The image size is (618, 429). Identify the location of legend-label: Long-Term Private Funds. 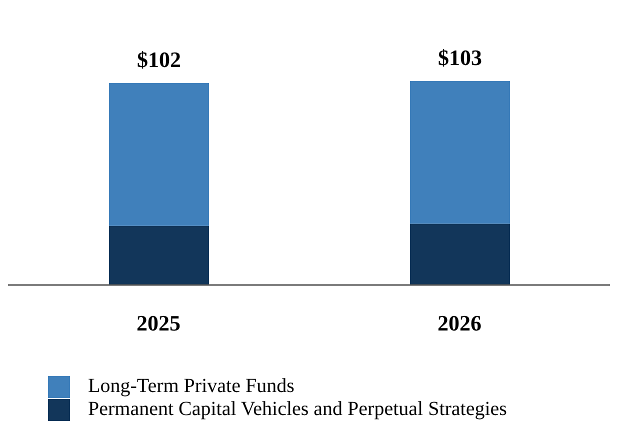
(191, 386).